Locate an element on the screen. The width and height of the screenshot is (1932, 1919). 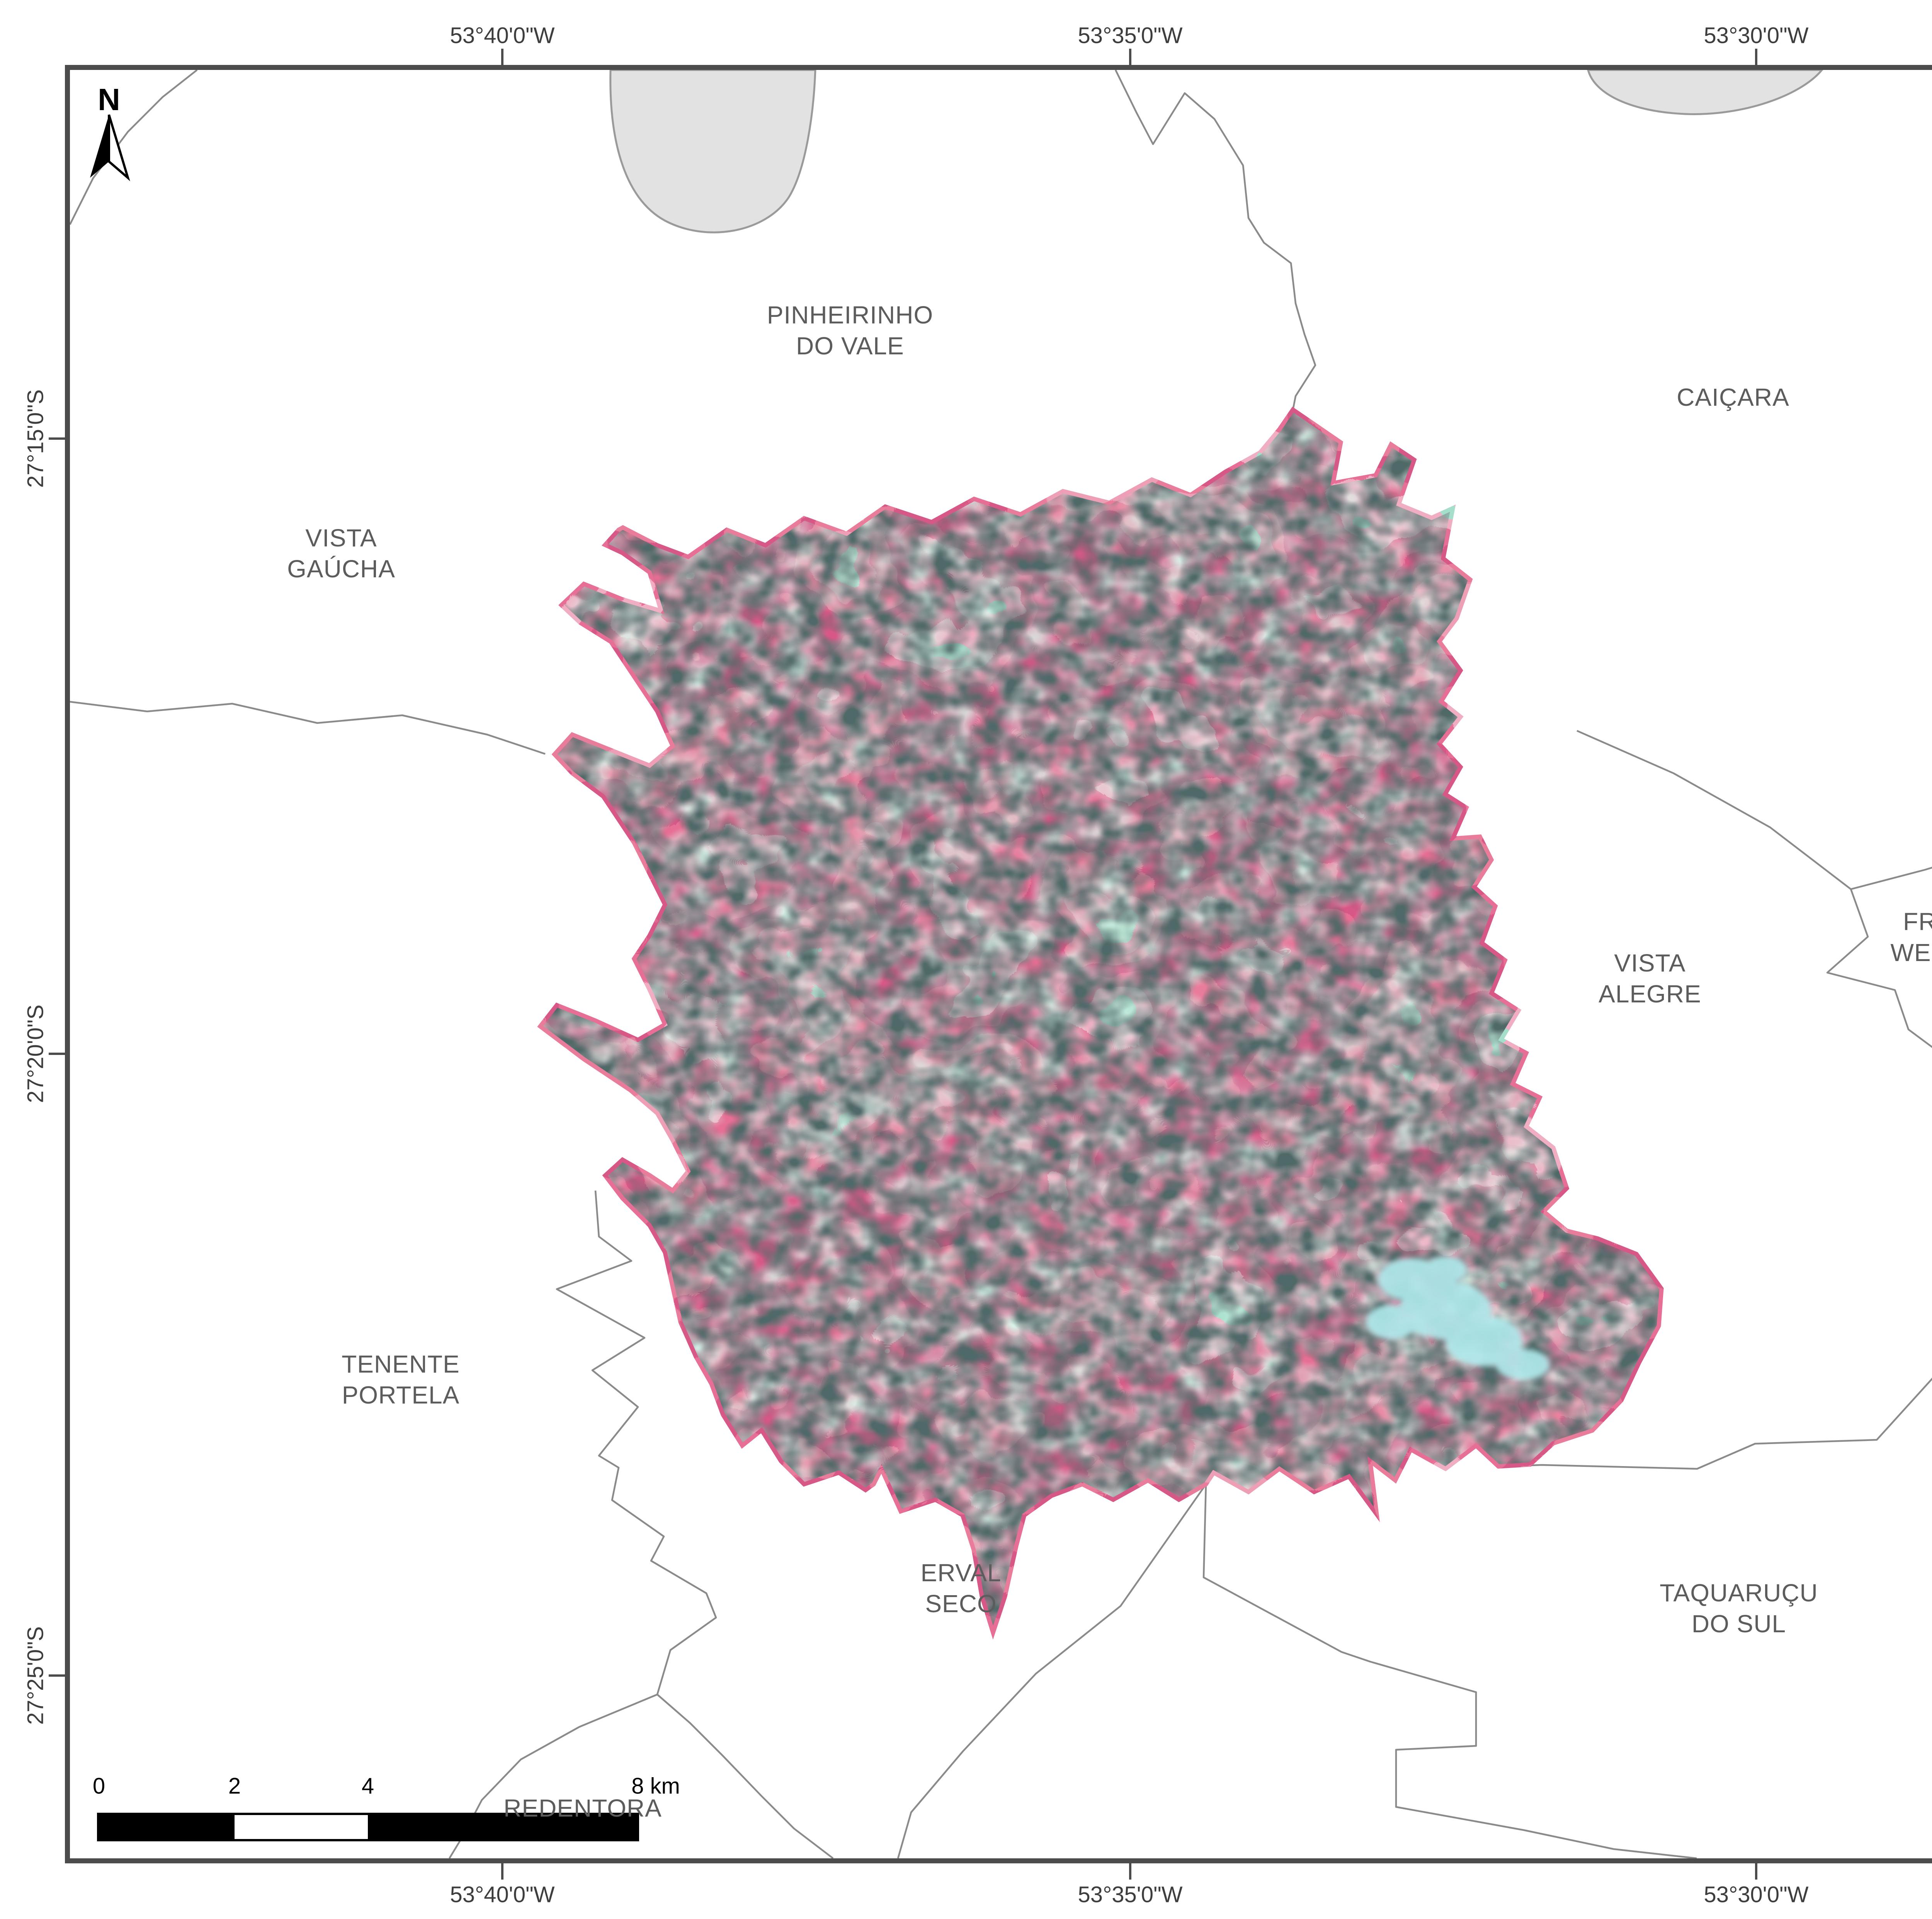
urban-area-blobs is located at coordinates (1458, 1318).